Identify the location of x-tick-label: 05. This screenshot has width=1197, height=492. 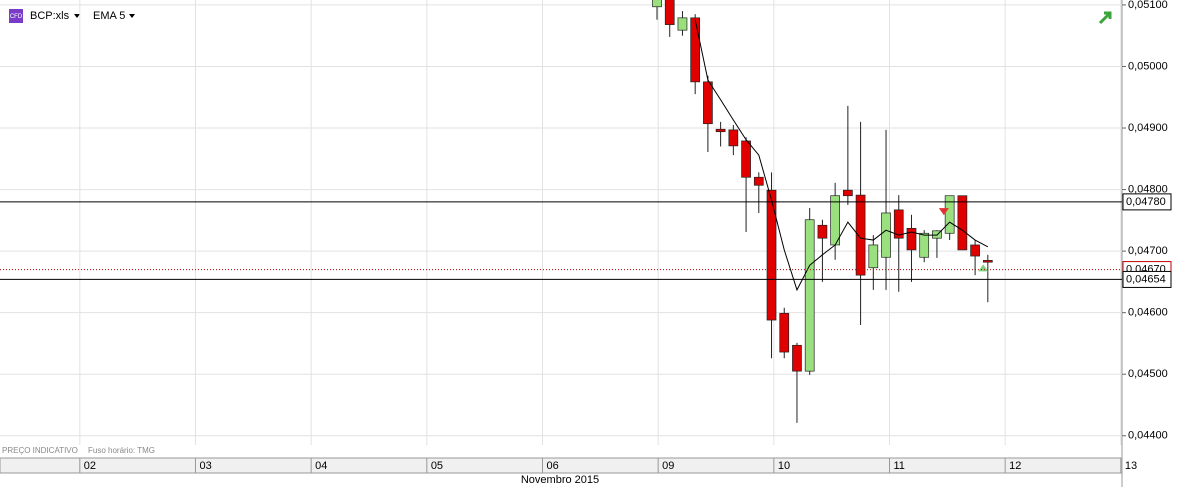
(437, 466).